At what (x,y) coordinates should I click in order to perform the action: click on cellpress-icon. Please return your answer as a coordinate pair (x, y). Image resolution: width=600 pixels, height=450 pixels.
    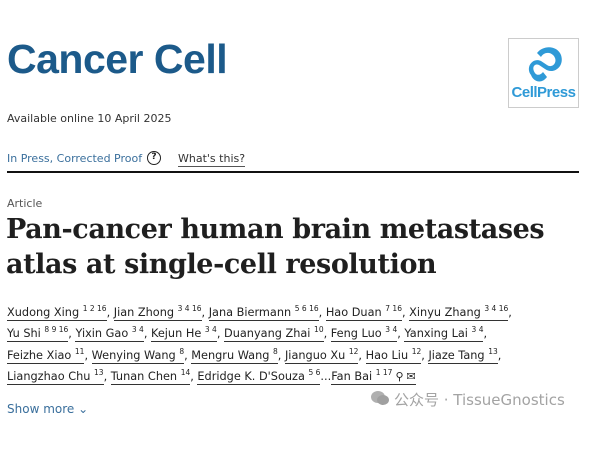
    Looking at the image, I should click on (545, 64).